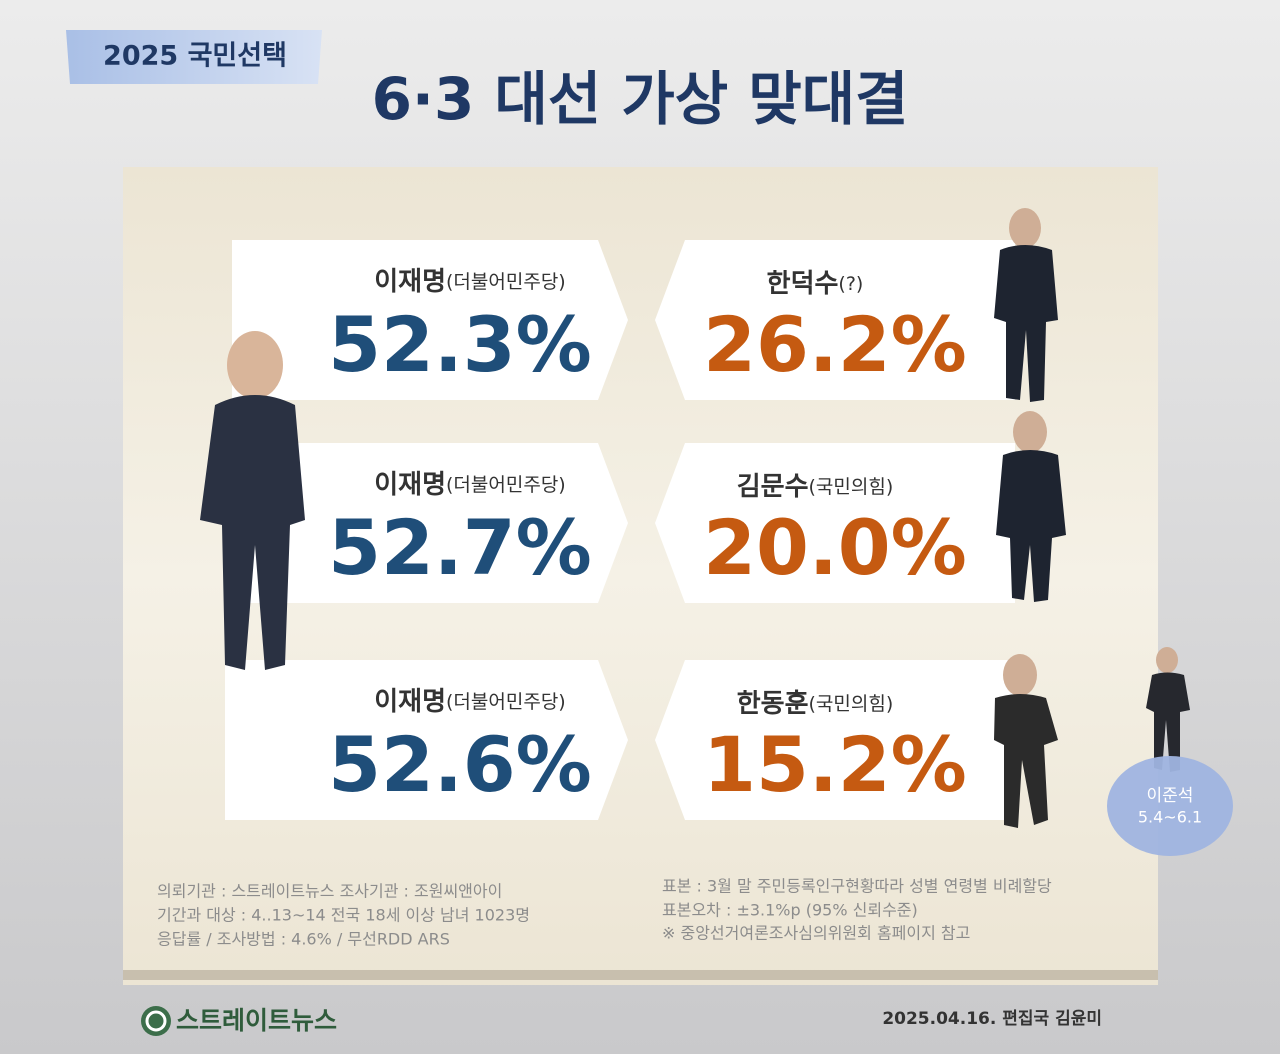 This screenshot has height=1054, width=1280. I want to click on bubble-period: 5.4~6.1, so click(1170, 817).